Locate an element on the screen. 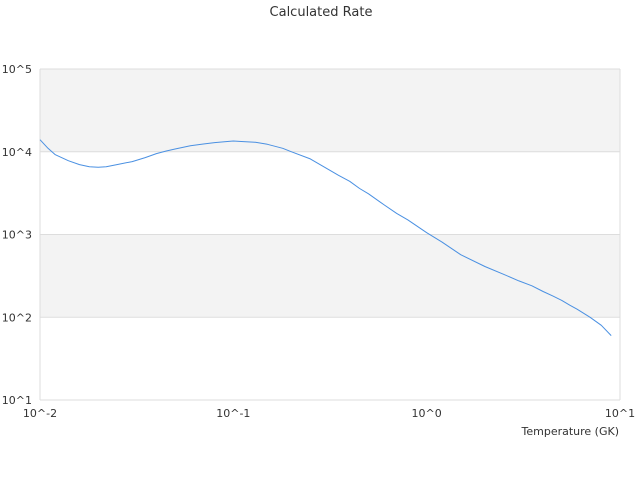 Image resolution: width=640 pixels, height=480 pixels. y-axis-ticks: 10^1 10^2 10^3 10^4 10^5 is located at coordinates (17, 235).